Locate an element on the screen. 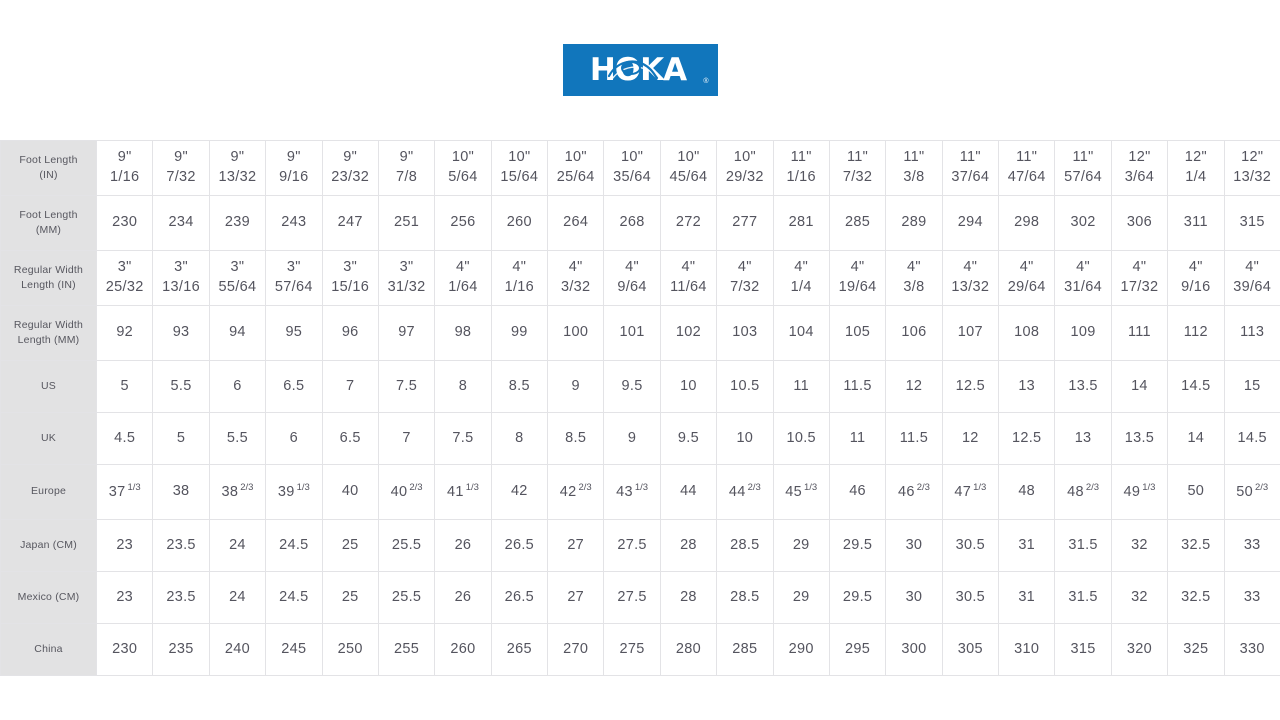 This screenshot has height=720, width=1280. table-cell: 27 is located at coordinates (575, 545).